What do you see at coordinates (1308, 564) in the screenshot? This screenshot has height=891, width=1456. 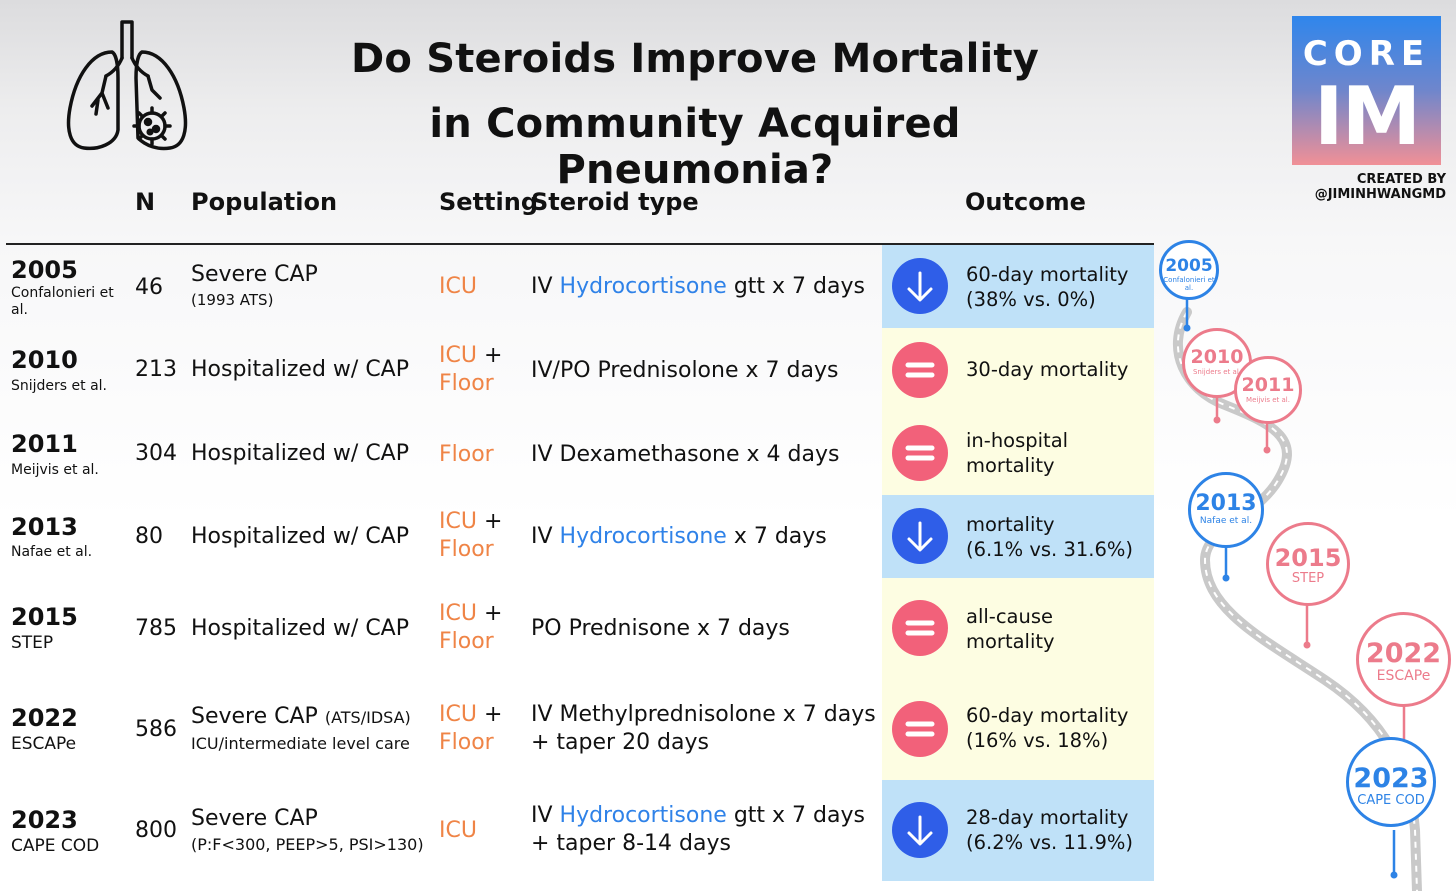 I see `timeline-pin: 2015 STEP` at bounding box center [1308, 564].